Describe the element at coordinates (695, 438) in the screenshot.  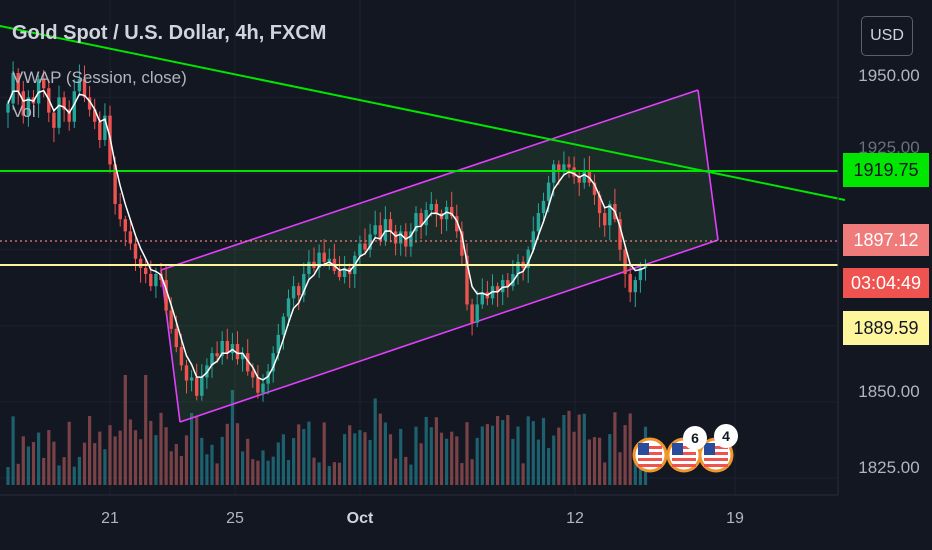
I see `event-count-badge: 6` at that location.